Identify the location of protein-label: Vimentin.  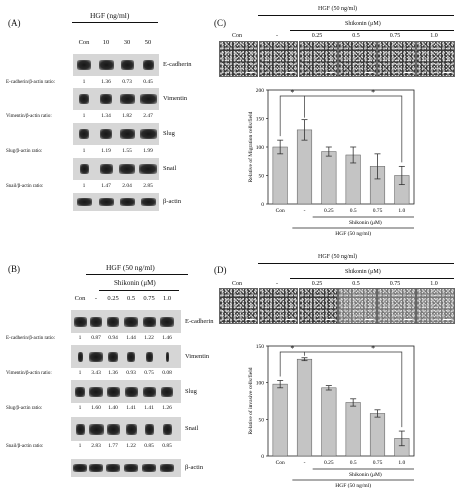
(197, 356).